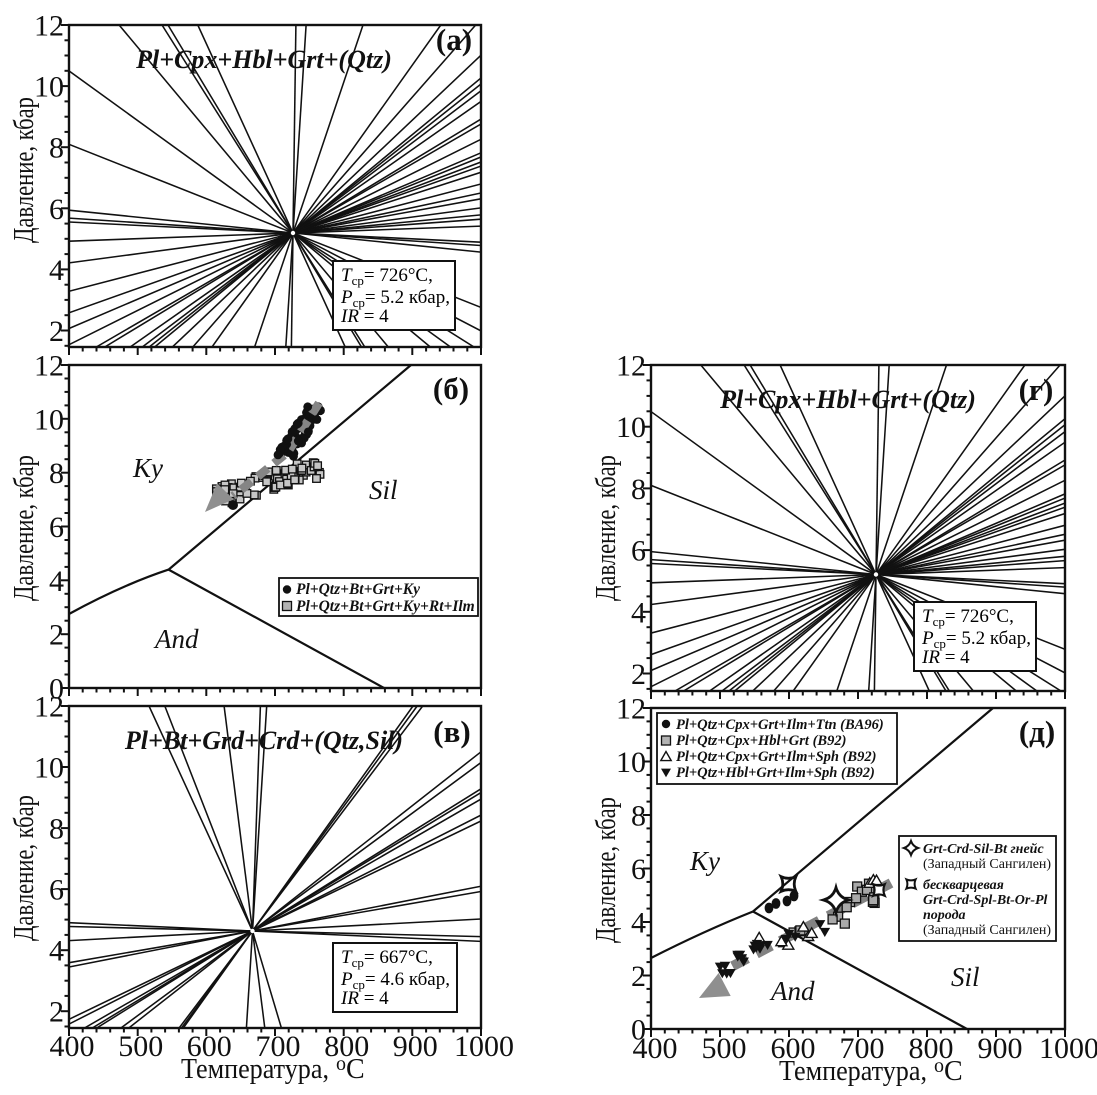 This screenshot has height=1095, width=1097. I want to click on svg-text: (д), so click(1037, 731).